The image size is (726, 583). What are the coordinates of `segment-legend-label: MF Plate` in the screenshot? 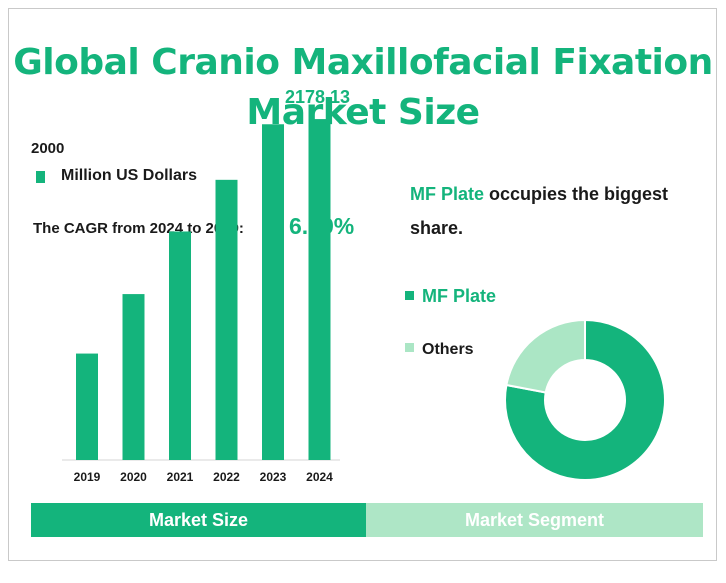 It's located at (459, 296).